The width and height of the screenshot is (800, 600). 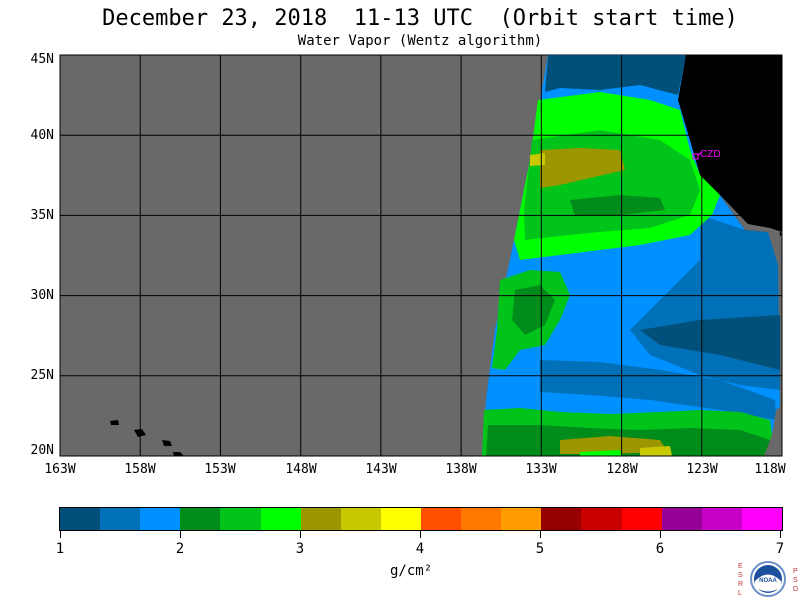 I want to click on logo-letter-left-2: R, so click(x=740, y=584).